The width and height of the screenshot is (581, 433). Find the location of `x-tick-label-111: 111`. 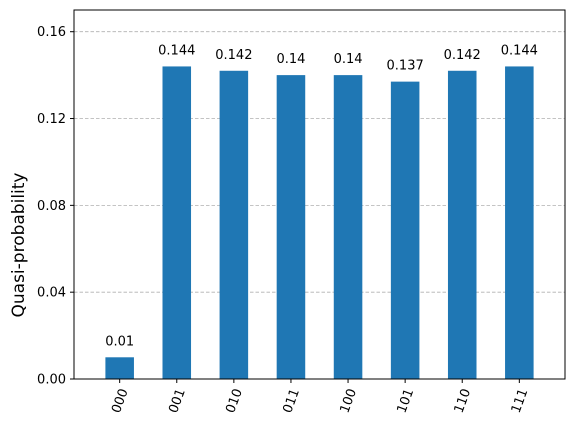

x-tick-label-111: 111 is located at coordinates (520, 401).